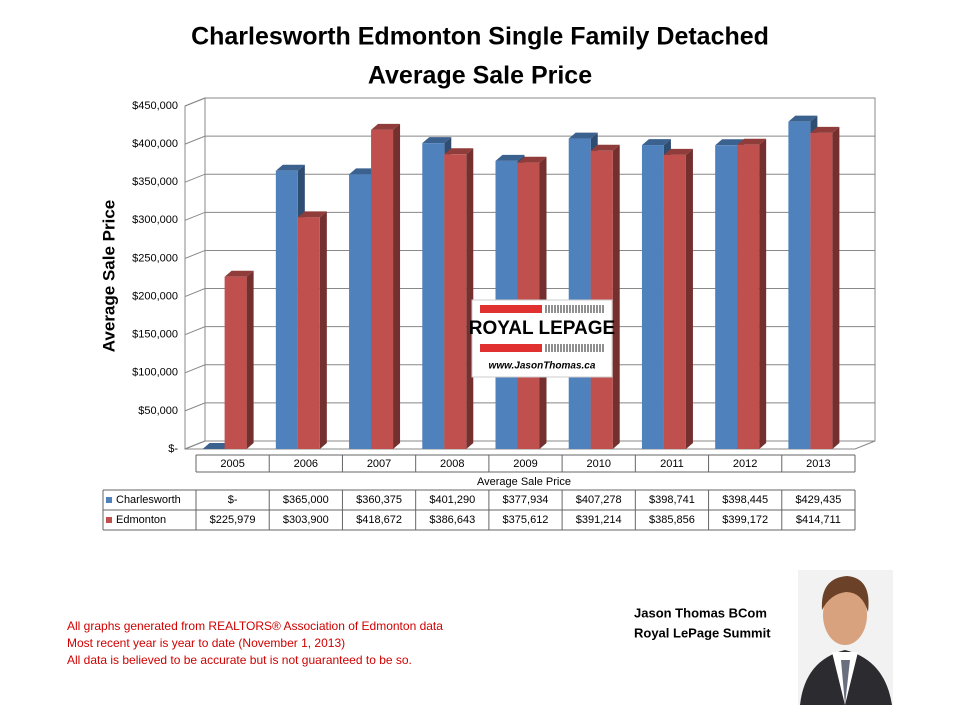 The width and height of the screenshot is (960, 725). What do you see at coordinates (306, 520) in the screenshot?
I see `table-value: $303,900` at bounding box center [306, 520].